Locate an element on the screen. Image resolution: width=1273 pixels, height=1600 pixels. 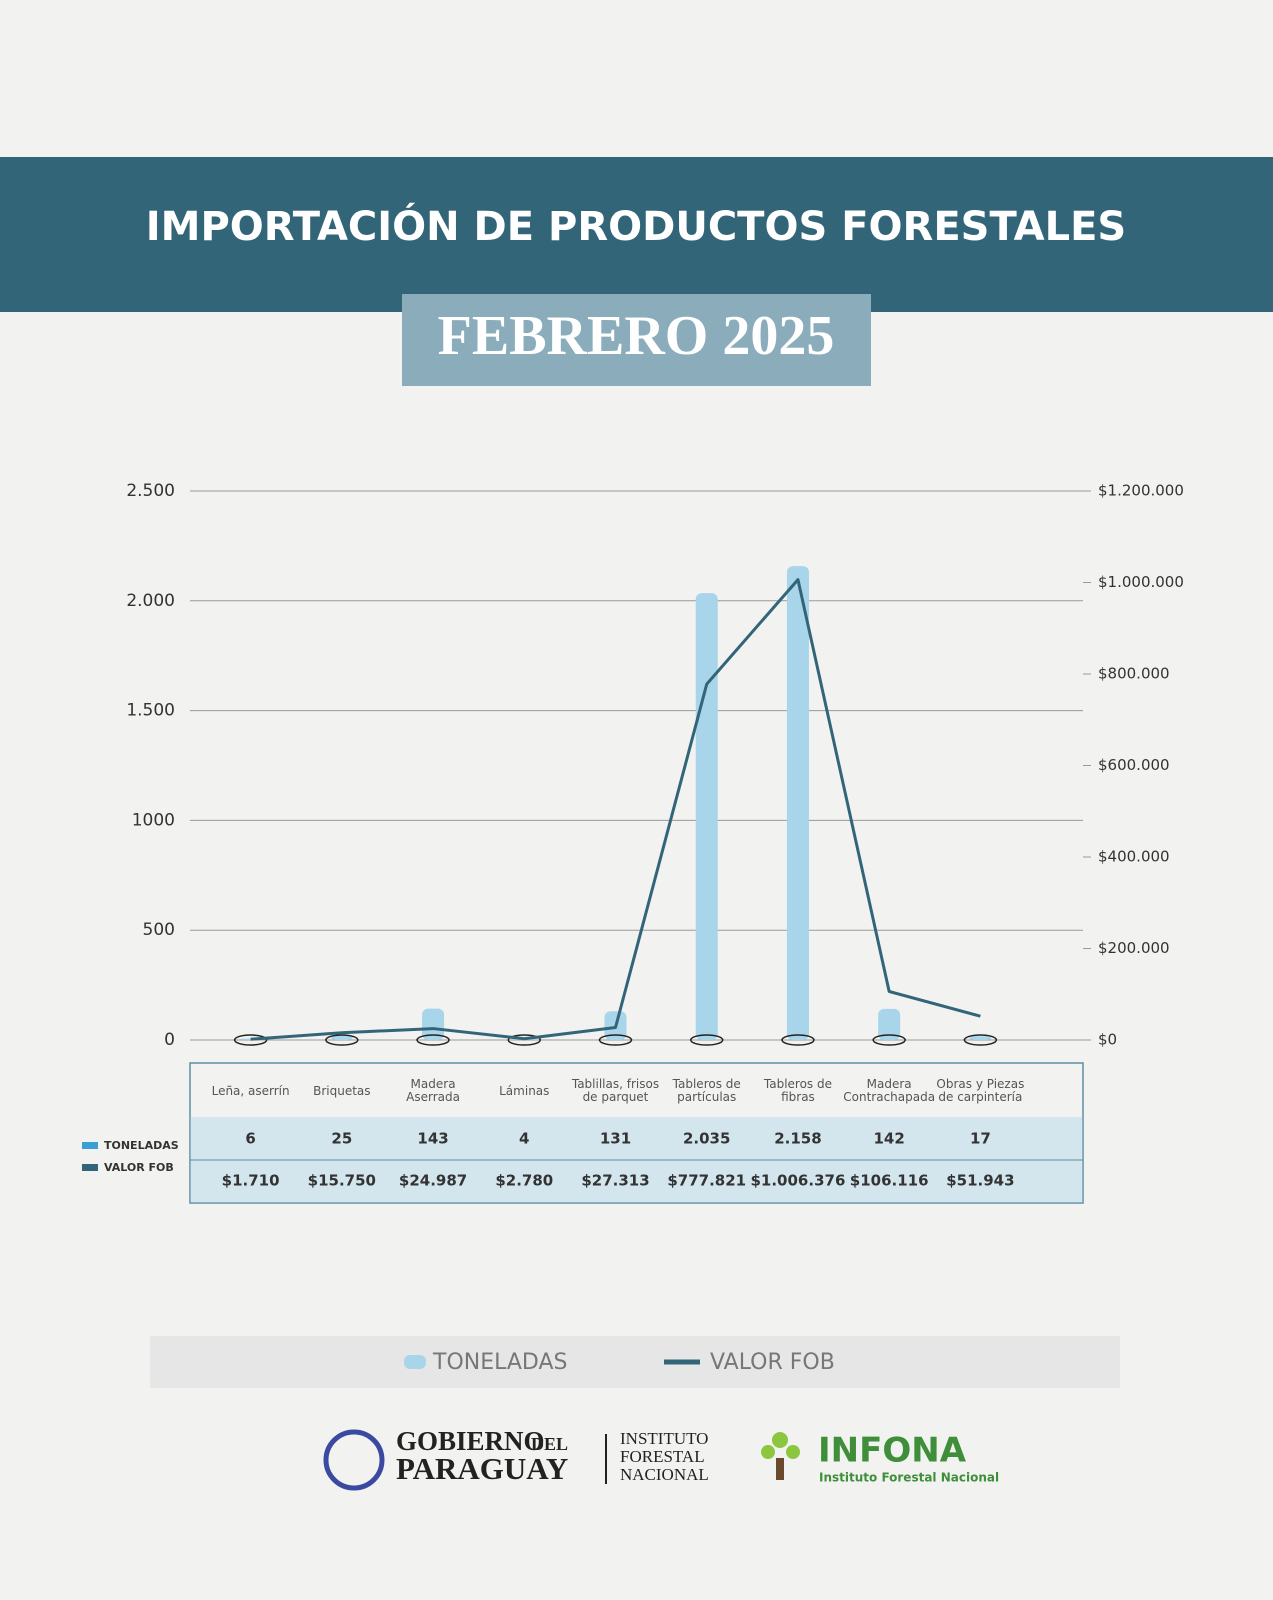
x-tick-box: Madera Contrachapada is located at coordinates (889, 1090).